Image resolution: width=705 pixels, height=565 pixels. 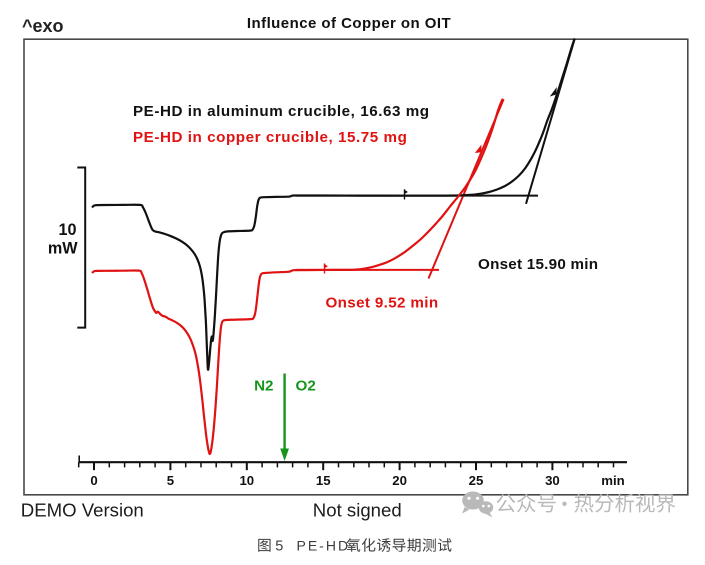 What do you see at coordinates (306, 386) in the screenshot?
I see `svg-text: O2` at bounding box center [306, 386].